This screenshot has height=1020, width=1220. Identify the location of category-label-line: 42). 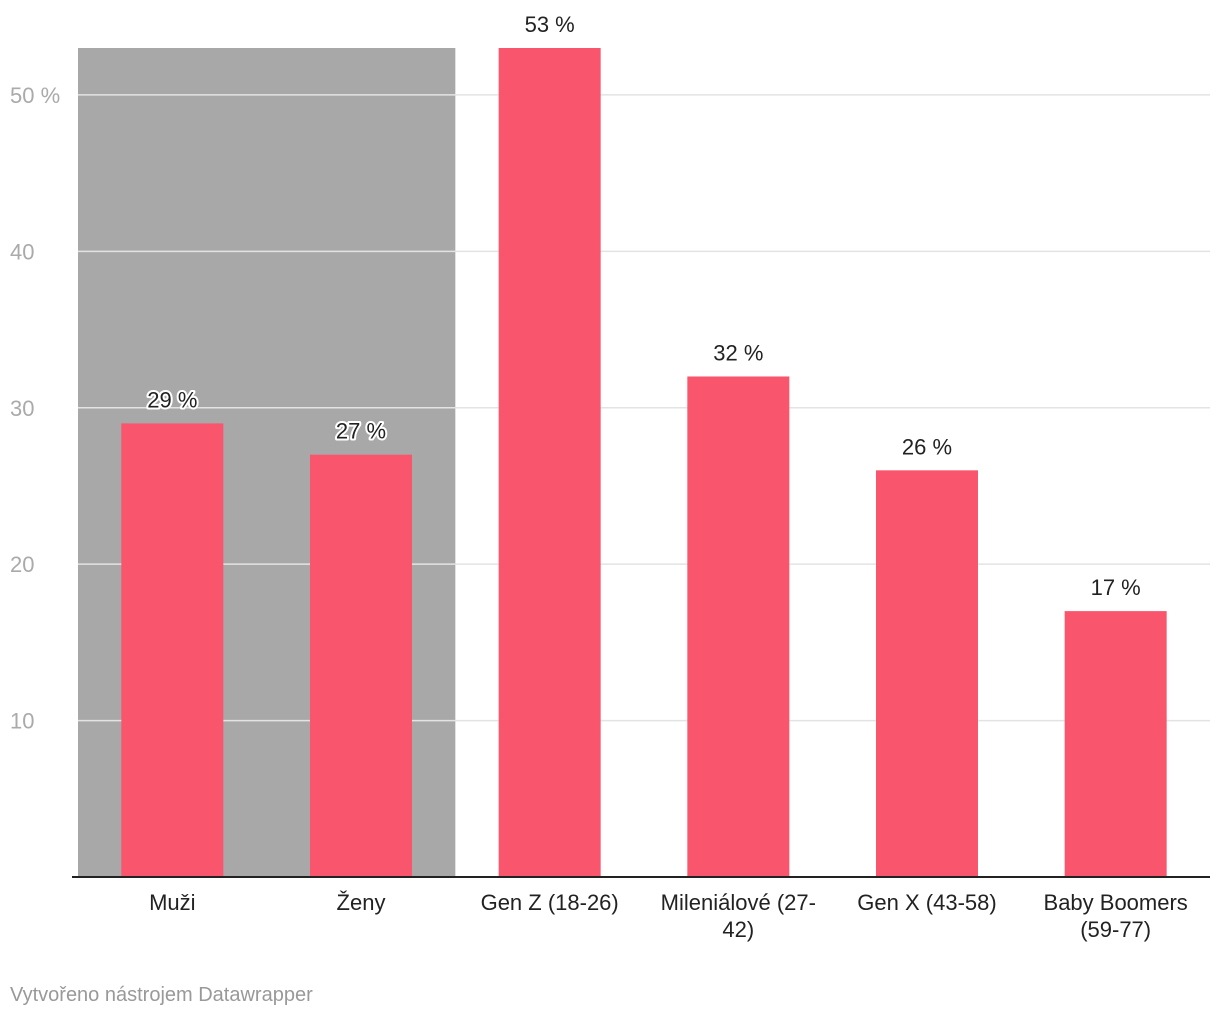
(738, 929).